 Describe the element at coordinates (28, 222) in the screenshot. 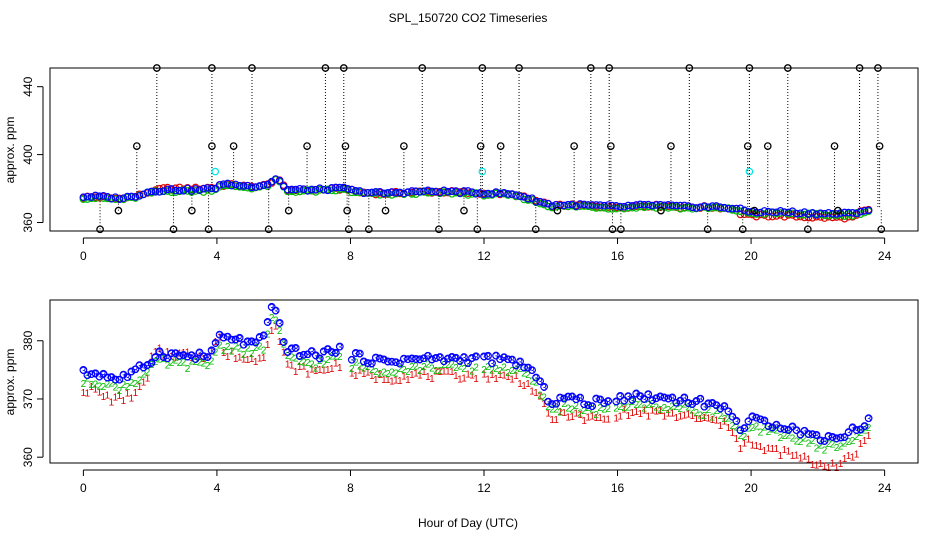

I see `y-tick-label: 360` at that location.